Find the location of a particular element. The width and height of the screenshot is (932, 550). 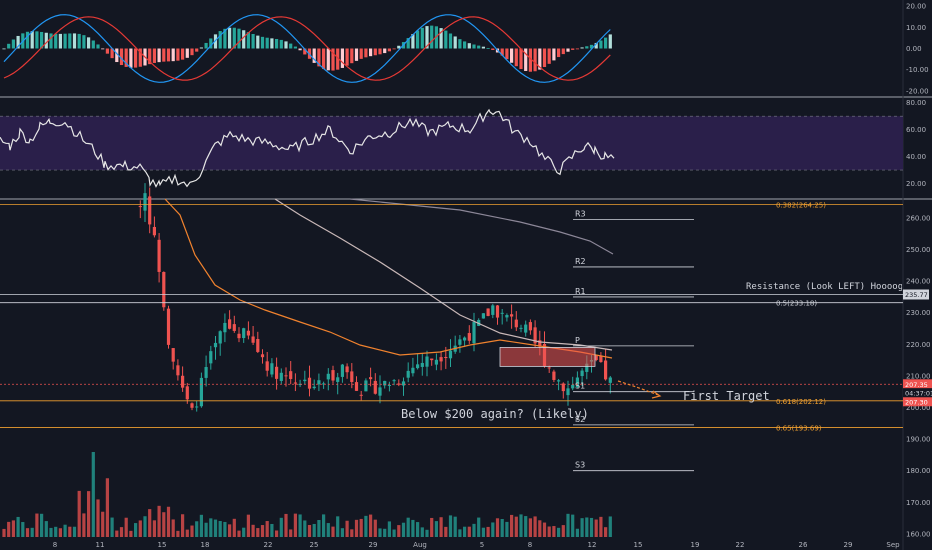

fib-level-label: 0.5(233.18) is located at coordinates (796, 304).